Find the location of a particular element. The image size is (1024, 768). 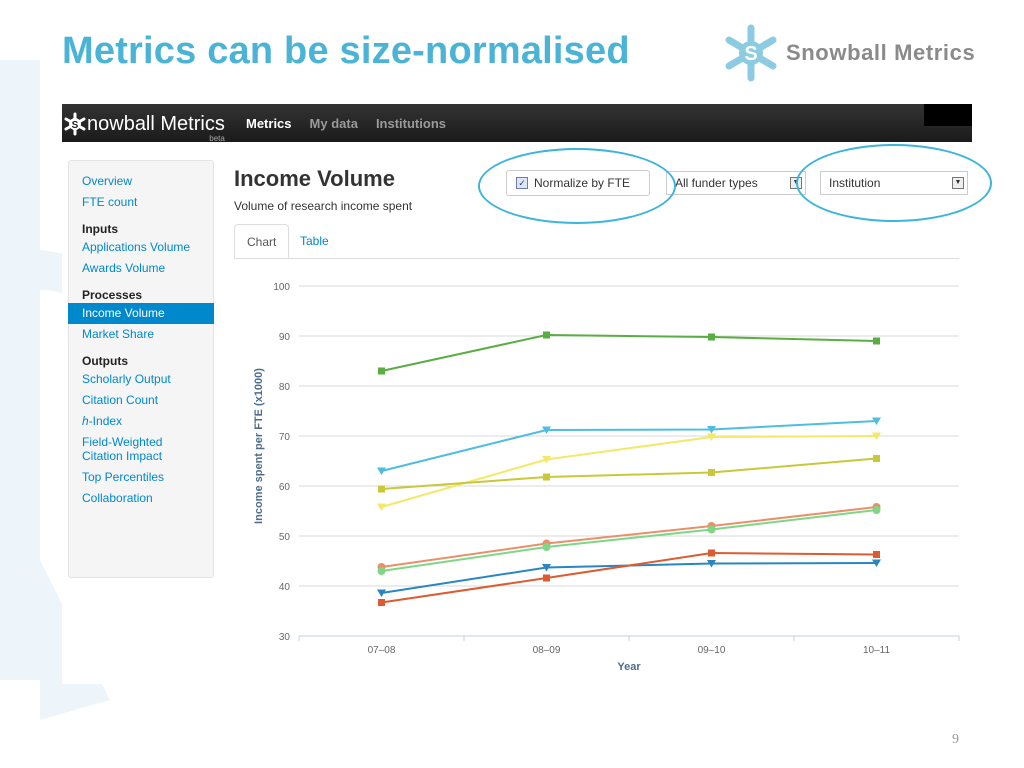

sidebar-item-awards-volume: Awards Volume is located at coordinates (124, 268).